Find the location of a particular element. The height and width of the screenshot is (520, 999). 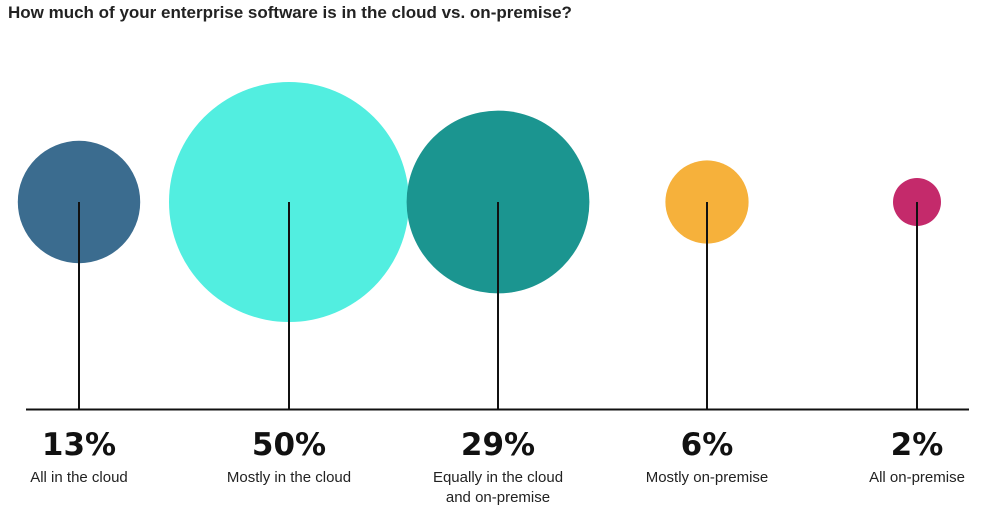

category-label-2: Mostly in the cloud is located at coordinates (289, 477).